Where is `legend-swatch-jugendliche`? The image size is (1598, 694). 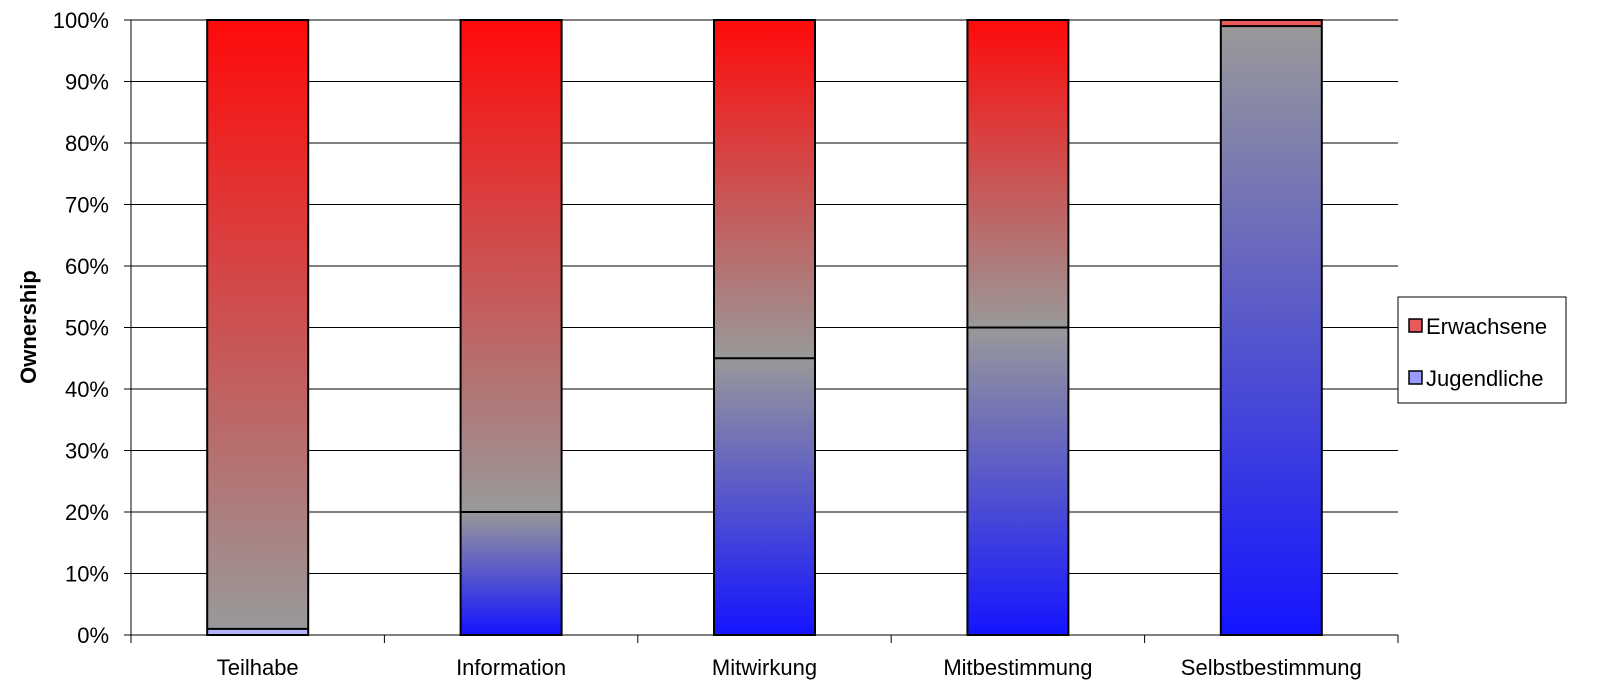 legend-swatch-jugendliche is located at coordinates (1415, 377).